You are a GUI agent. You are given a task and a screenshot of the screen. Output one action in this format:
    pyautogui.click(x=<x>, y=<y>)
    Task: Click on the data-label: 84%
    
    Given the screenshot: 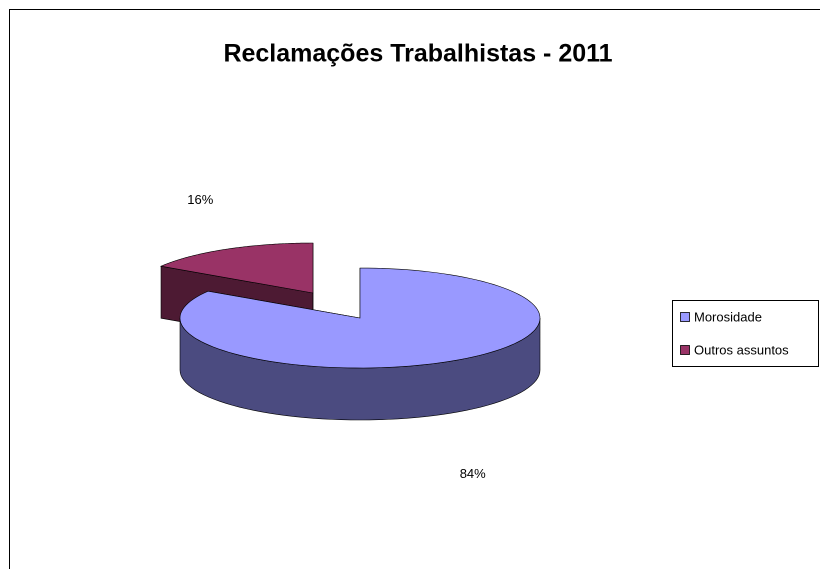 What is the action you would take?
    pyautogui.click(x=473, y=473)
    